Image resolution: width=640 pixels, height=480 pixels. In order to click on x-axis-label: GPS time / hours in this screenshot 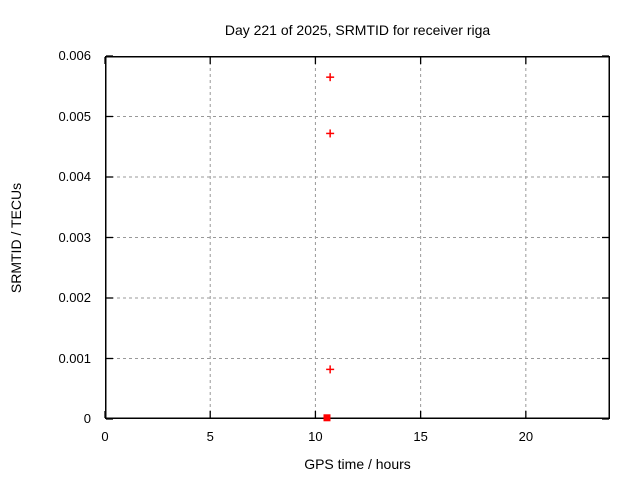, I will do `click(357, 464)`.